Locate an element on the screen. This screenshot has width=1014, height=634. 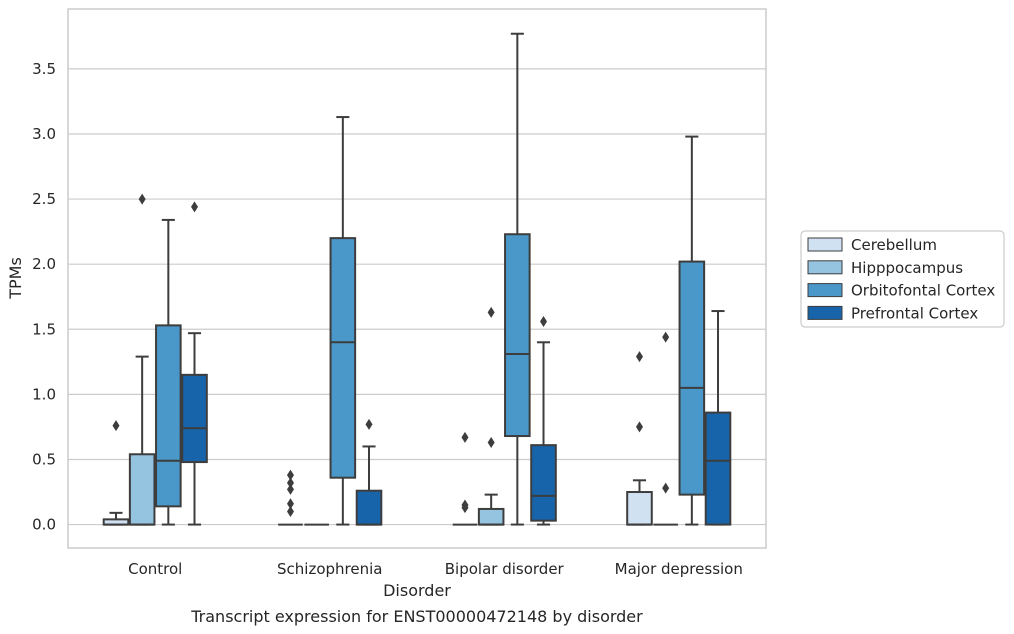
y-tick-label: 0.0 is located at coordinates (44, 525).